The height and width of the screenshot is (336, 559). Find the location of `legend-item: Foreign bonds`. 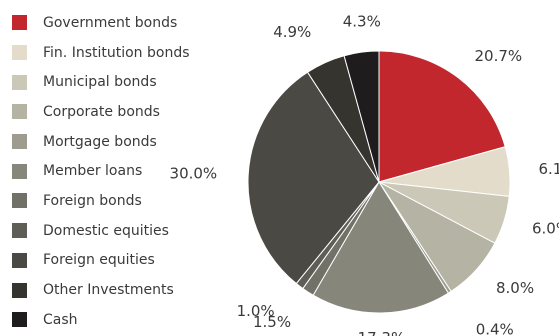

legend-item: Foreign bonds is located at coordinates (117, 201).